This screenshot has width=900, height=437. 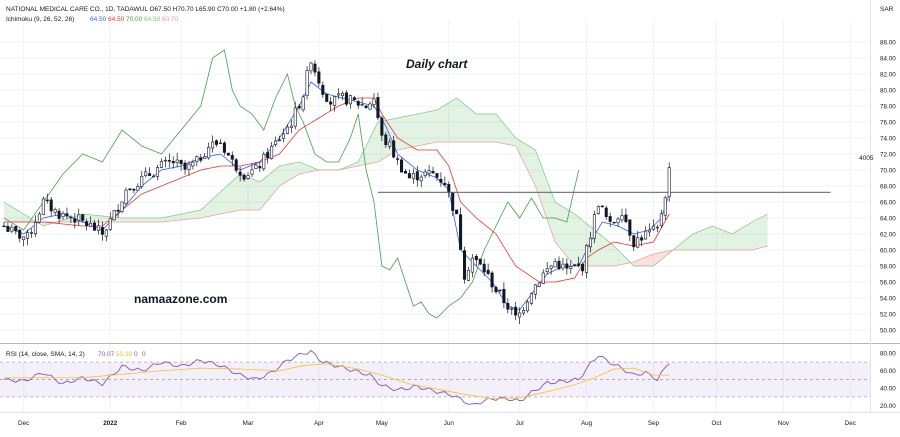 What do you see at coordinates (654, 423) in the screenshot?
I see `time-tick-label: Sep` at bounding box center [654, 423].